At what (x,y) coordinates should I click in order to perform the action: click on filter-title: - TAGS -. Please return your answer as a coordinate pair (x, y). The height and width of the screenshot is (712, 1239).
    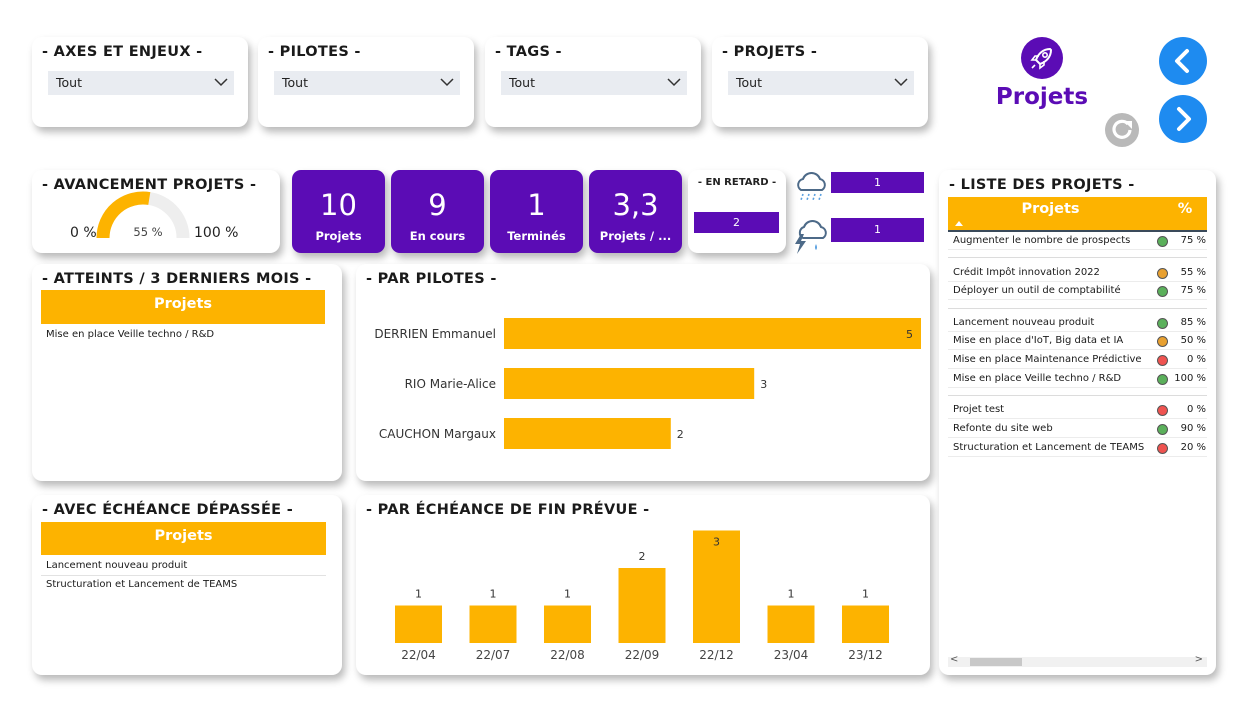
    Looking at the image, I should click on (528, 52).